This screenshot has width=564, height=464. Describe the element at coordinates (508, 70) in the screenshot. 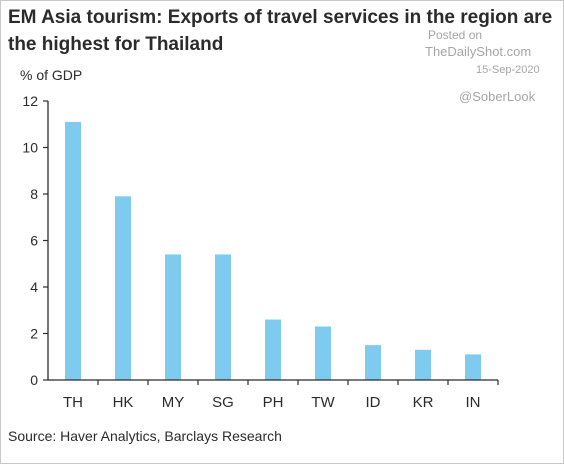

I see `watermark-date: 15-Sep-2020` at that location.